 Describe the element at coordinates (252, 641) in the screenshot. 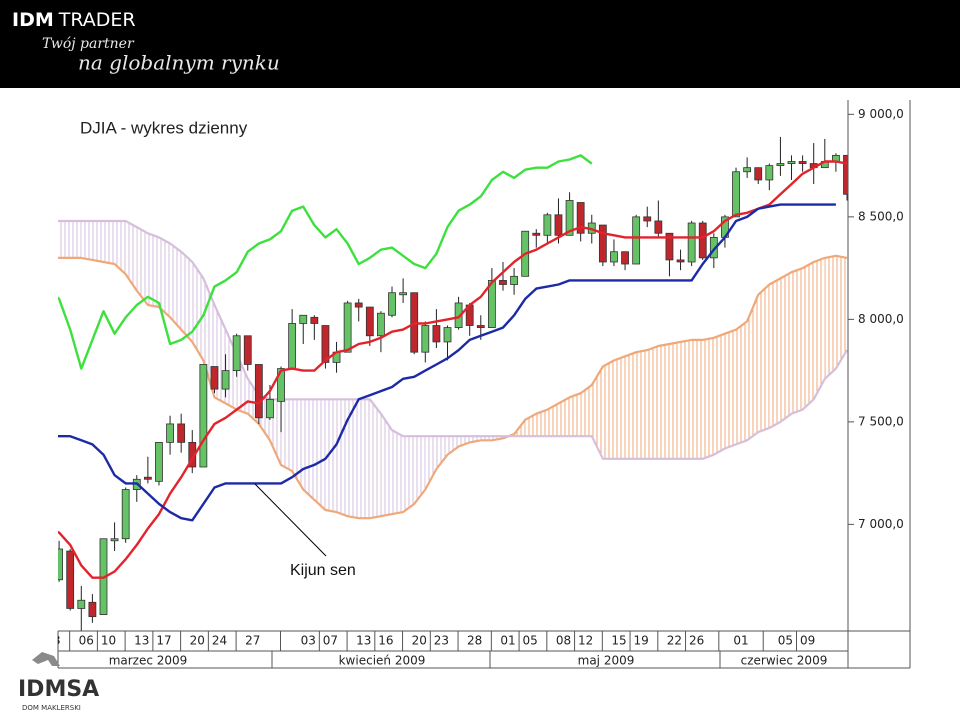

I see `x-tick-label: 27` at that location.